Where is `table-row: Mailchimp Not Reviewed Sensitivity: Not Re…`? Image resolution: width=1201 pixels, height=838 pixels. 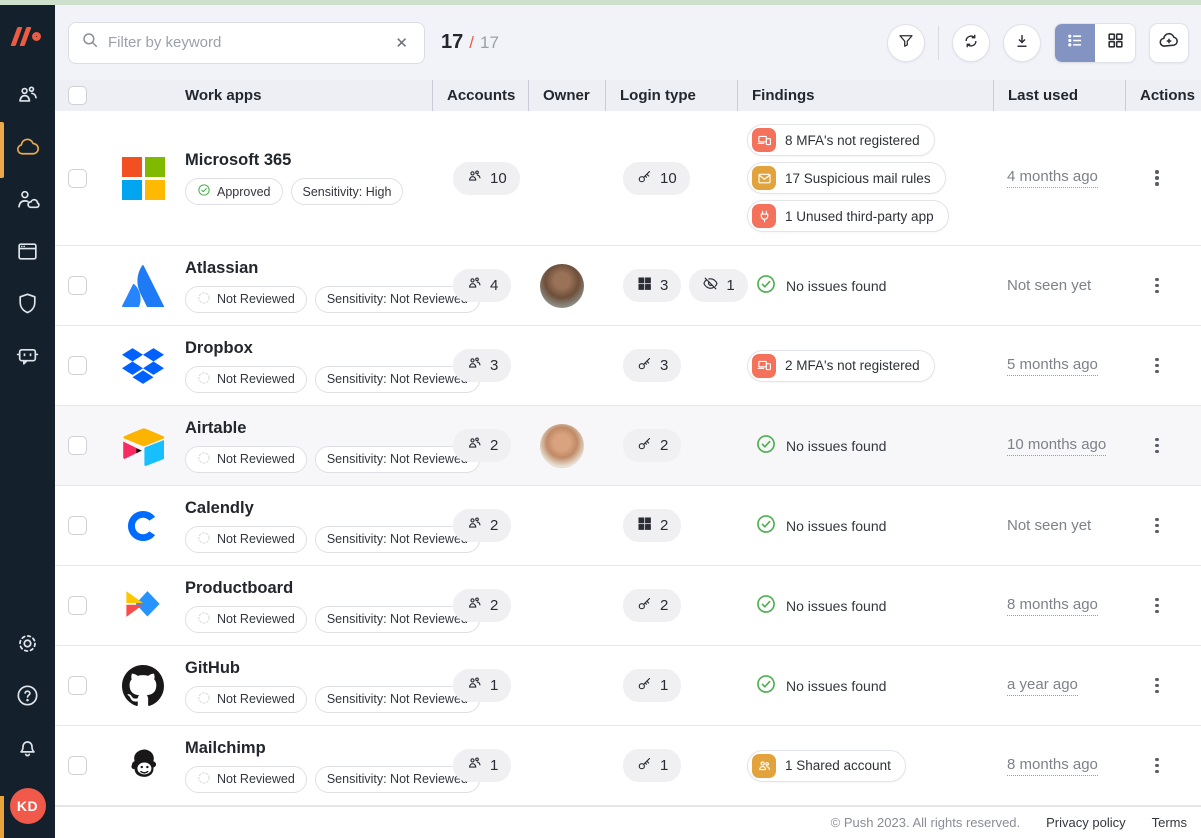
table-row: Mailchimp Not Reviewed Sensitivity: Not Re… is located at coordinates (628, 766).